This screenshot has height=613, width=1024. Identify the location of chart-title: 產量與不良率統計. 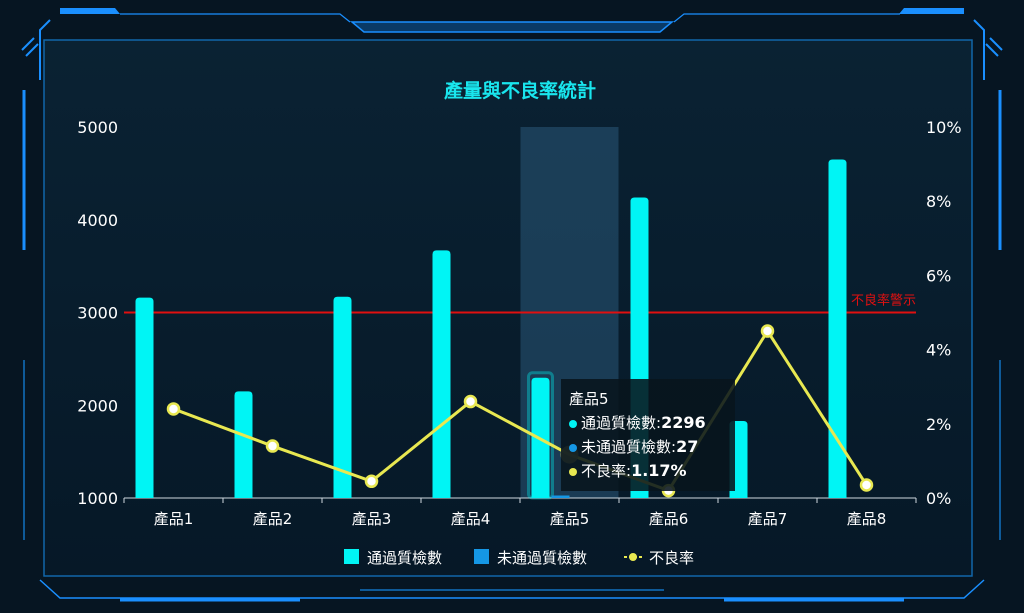
(520, 90).